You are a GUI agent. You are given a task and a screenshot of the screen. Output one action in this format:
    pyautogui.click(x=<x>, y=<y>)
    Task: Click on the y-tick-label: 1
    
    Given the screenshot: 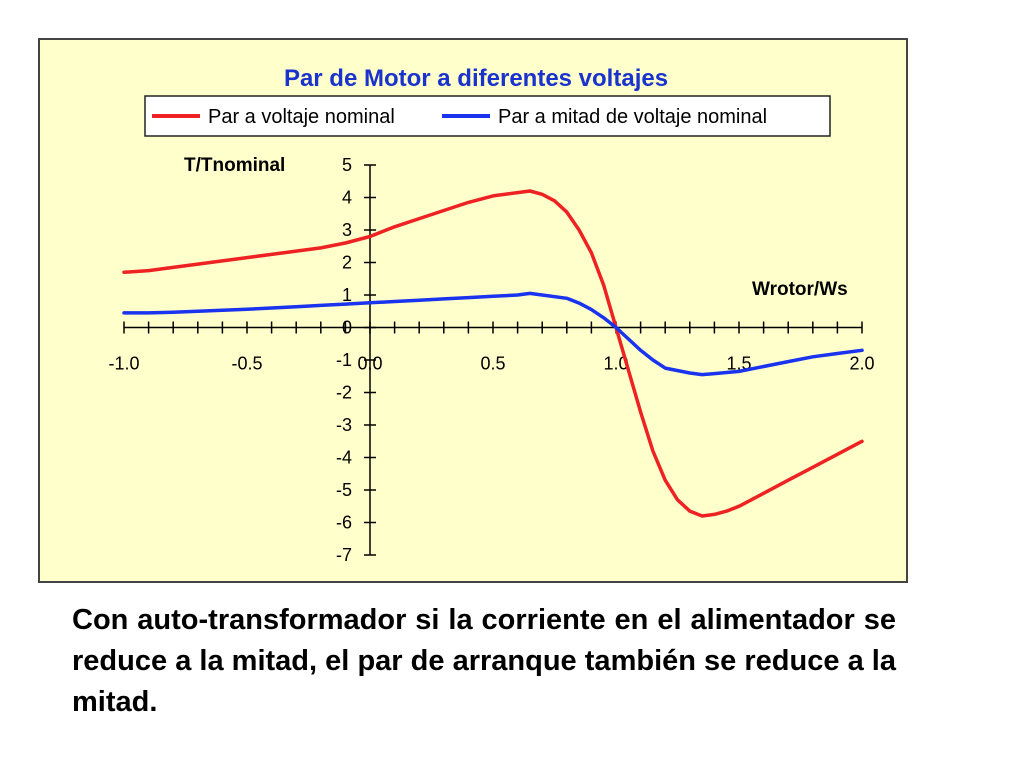 What is the action you would take?
    pyautogui.click(x=347, y=295)
    